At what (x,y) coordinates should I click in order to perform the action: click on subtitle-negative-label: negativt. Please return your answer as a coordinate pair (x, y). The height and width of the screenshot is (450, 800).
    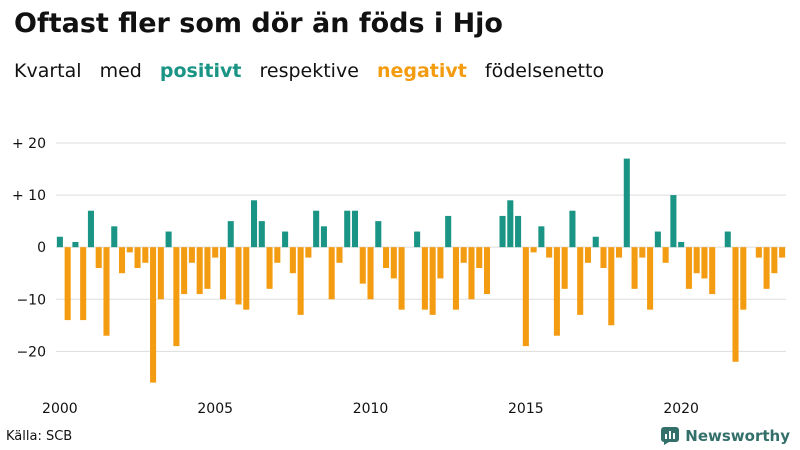
    Looking at the image, I should click on (421, 71).